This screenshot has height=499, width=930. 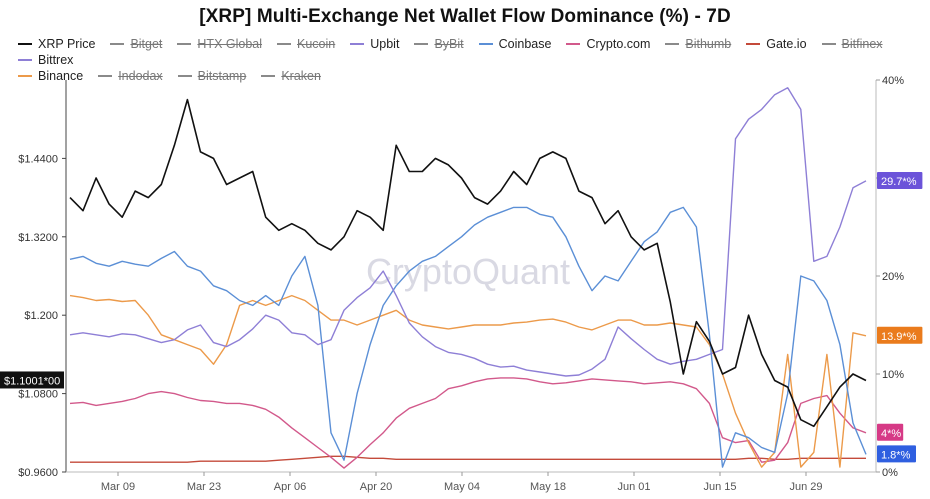 What do you see at coordinates (118, 487) in the screenshot?
I see `x-tick-label: Mar 09` at bounding box center [118, 487].